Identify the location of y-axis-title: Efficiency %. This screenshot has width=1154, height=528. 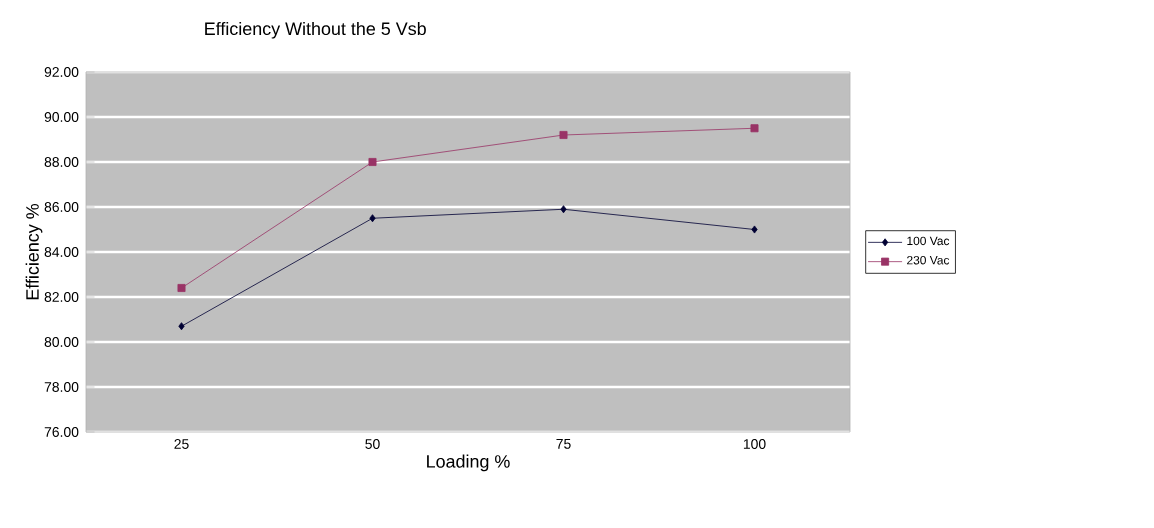
(34, 251).